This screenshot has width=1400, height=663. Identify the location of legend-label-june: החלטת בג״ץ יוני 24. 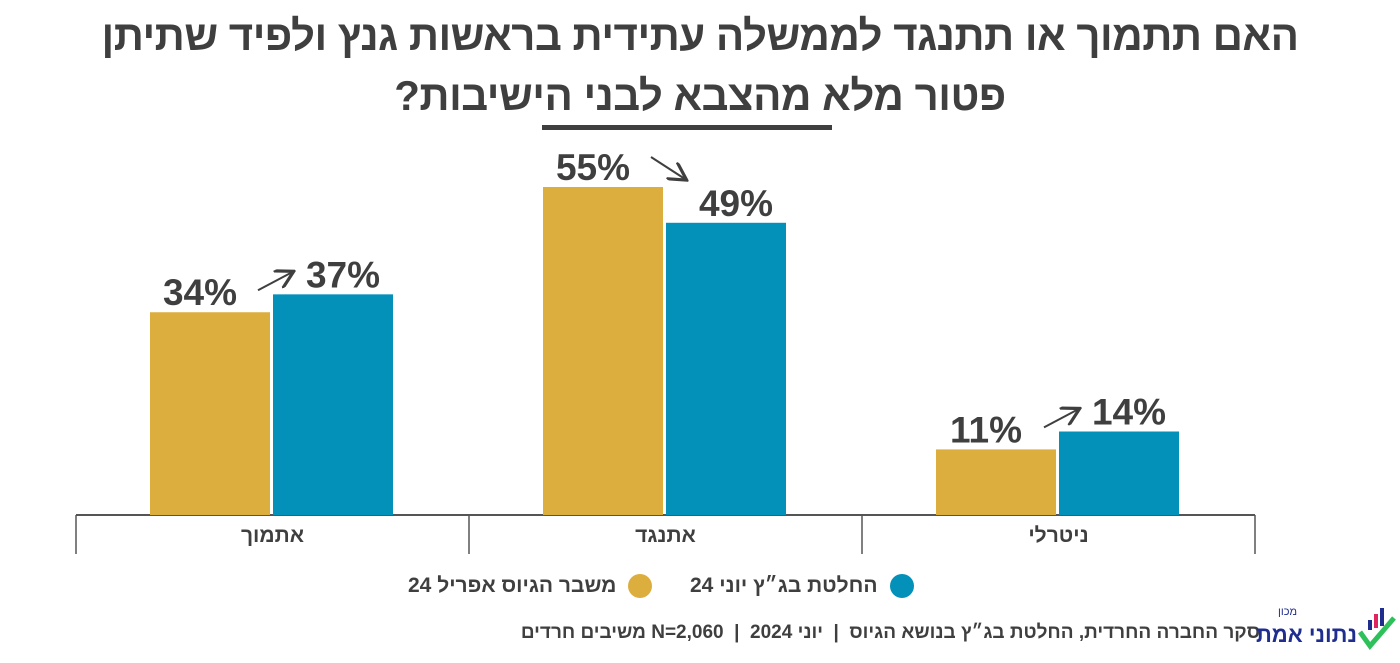
(784, 585).